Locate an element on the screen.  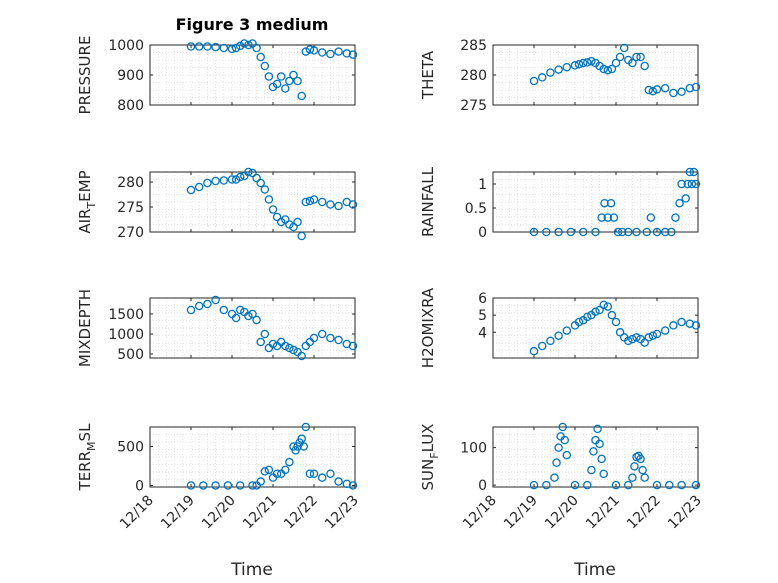
x-tick-label: 12/20 is located at coordinates (219, 513).